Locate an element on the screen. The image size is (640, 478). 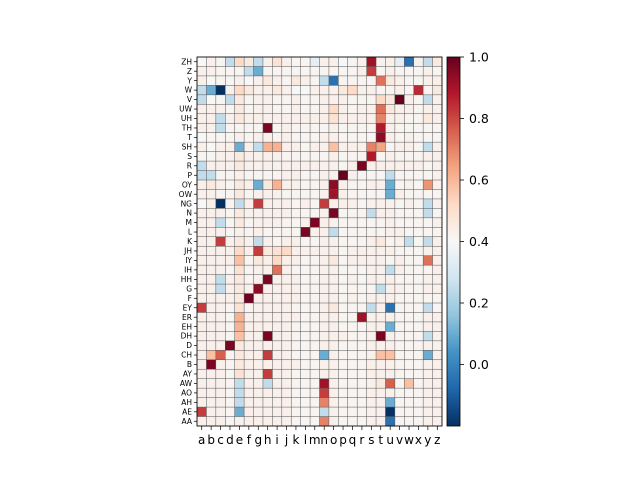
heatmap-cell-TH-d is located at coordinates (230, 128).